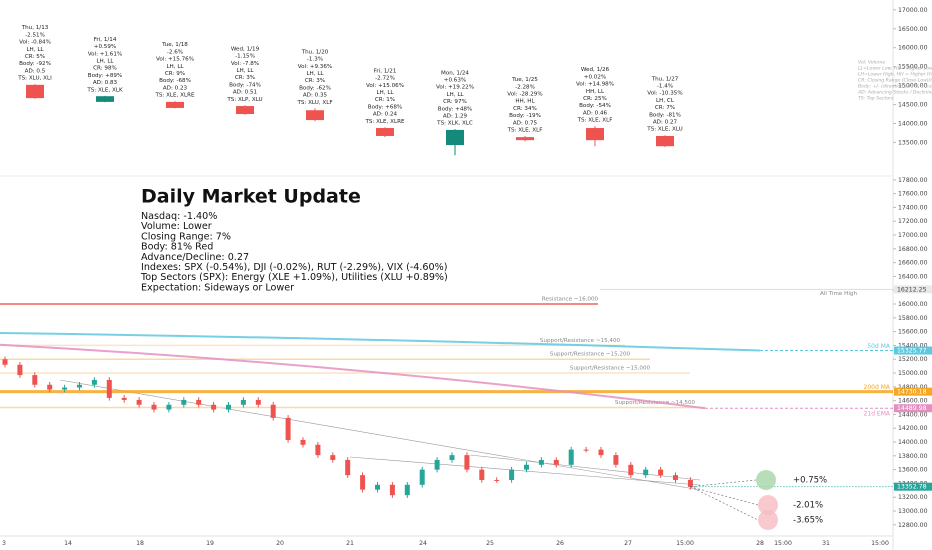 Image resolution: width=932 pixels, height=550 pixels. Describe the element at coordinates (877, 387) in the screenshot. I see `ma-name: 200d MA` at that location.